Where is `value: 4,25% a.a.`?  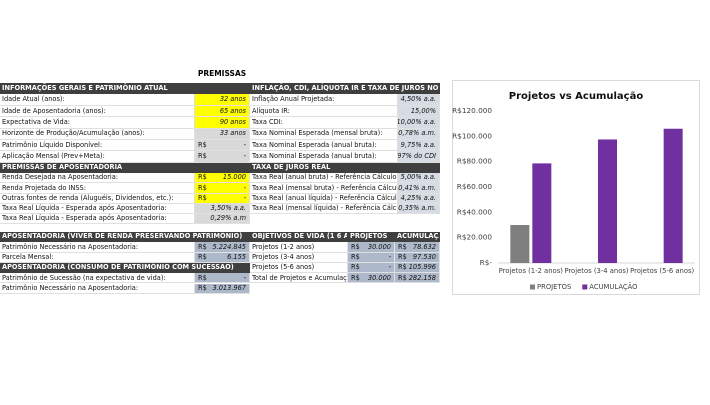
value: 4,25% a.a. is located at coordinates (418, 197).